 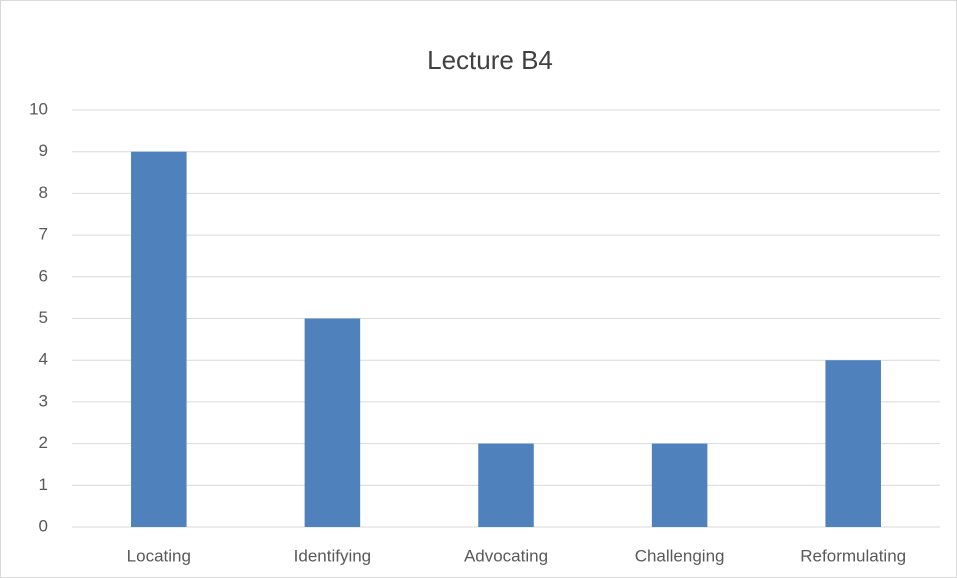 I want to click on x-tick-label: Advocating, so click(x=506, y=555).